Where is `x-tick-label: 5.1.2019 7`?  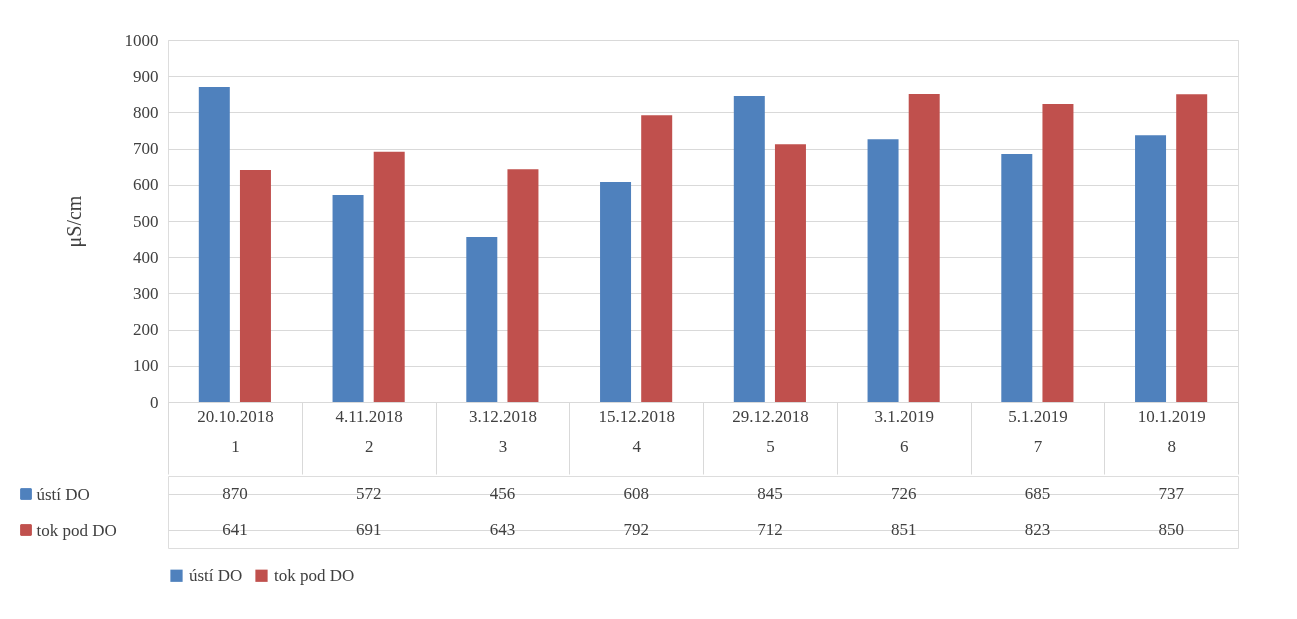
x-tick-label: 5.1.2019 7 is located at coordinates (1038, 431).